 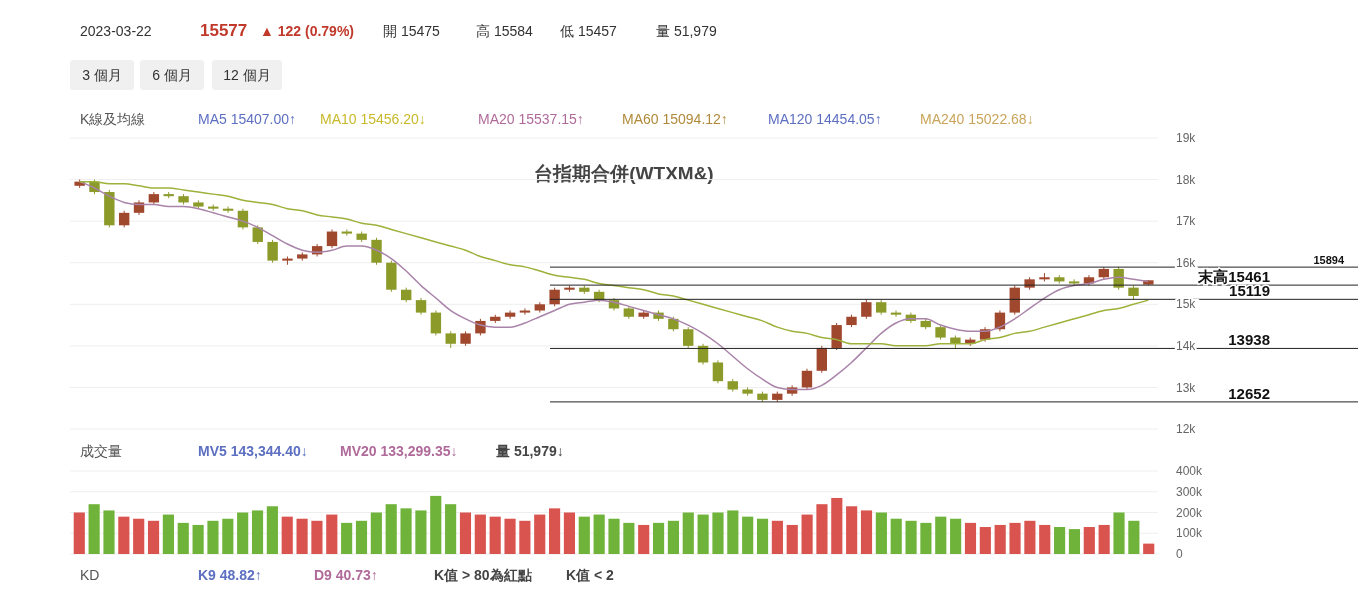 What do you see at coordinates (224, 30) in the screenshot?
I see `text: 15577` at bounding box center [224, 30].